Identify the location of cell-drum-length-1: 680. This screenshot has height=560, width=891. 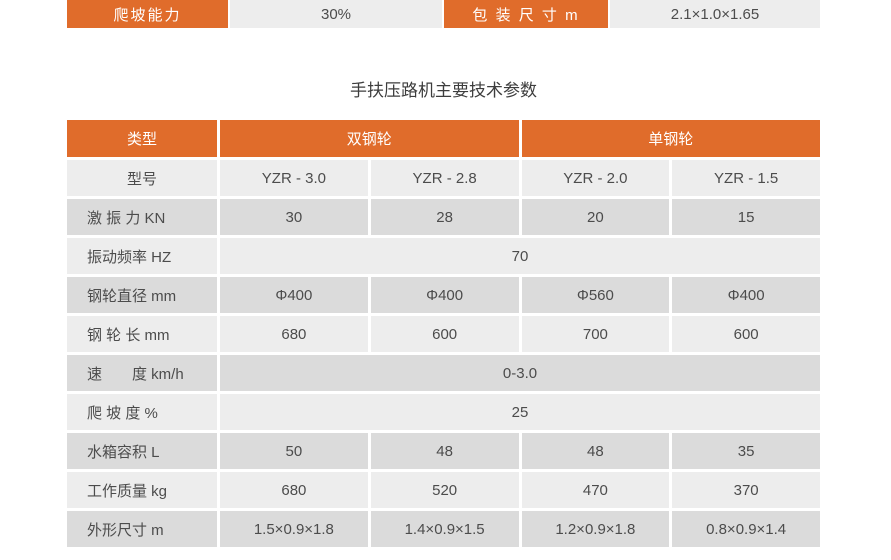
(294, 334).